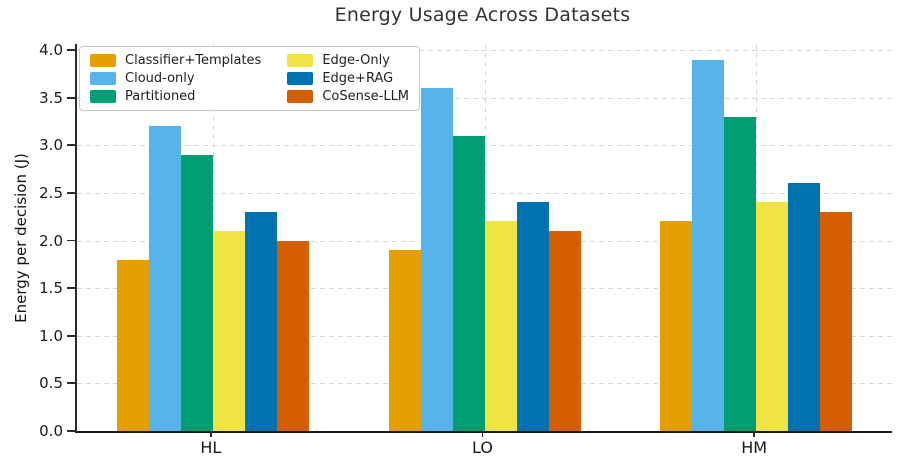  Describe the element at coordinates (804, 307) in the screenshot. I see `bar-Edge+RAG-HM` at that location.